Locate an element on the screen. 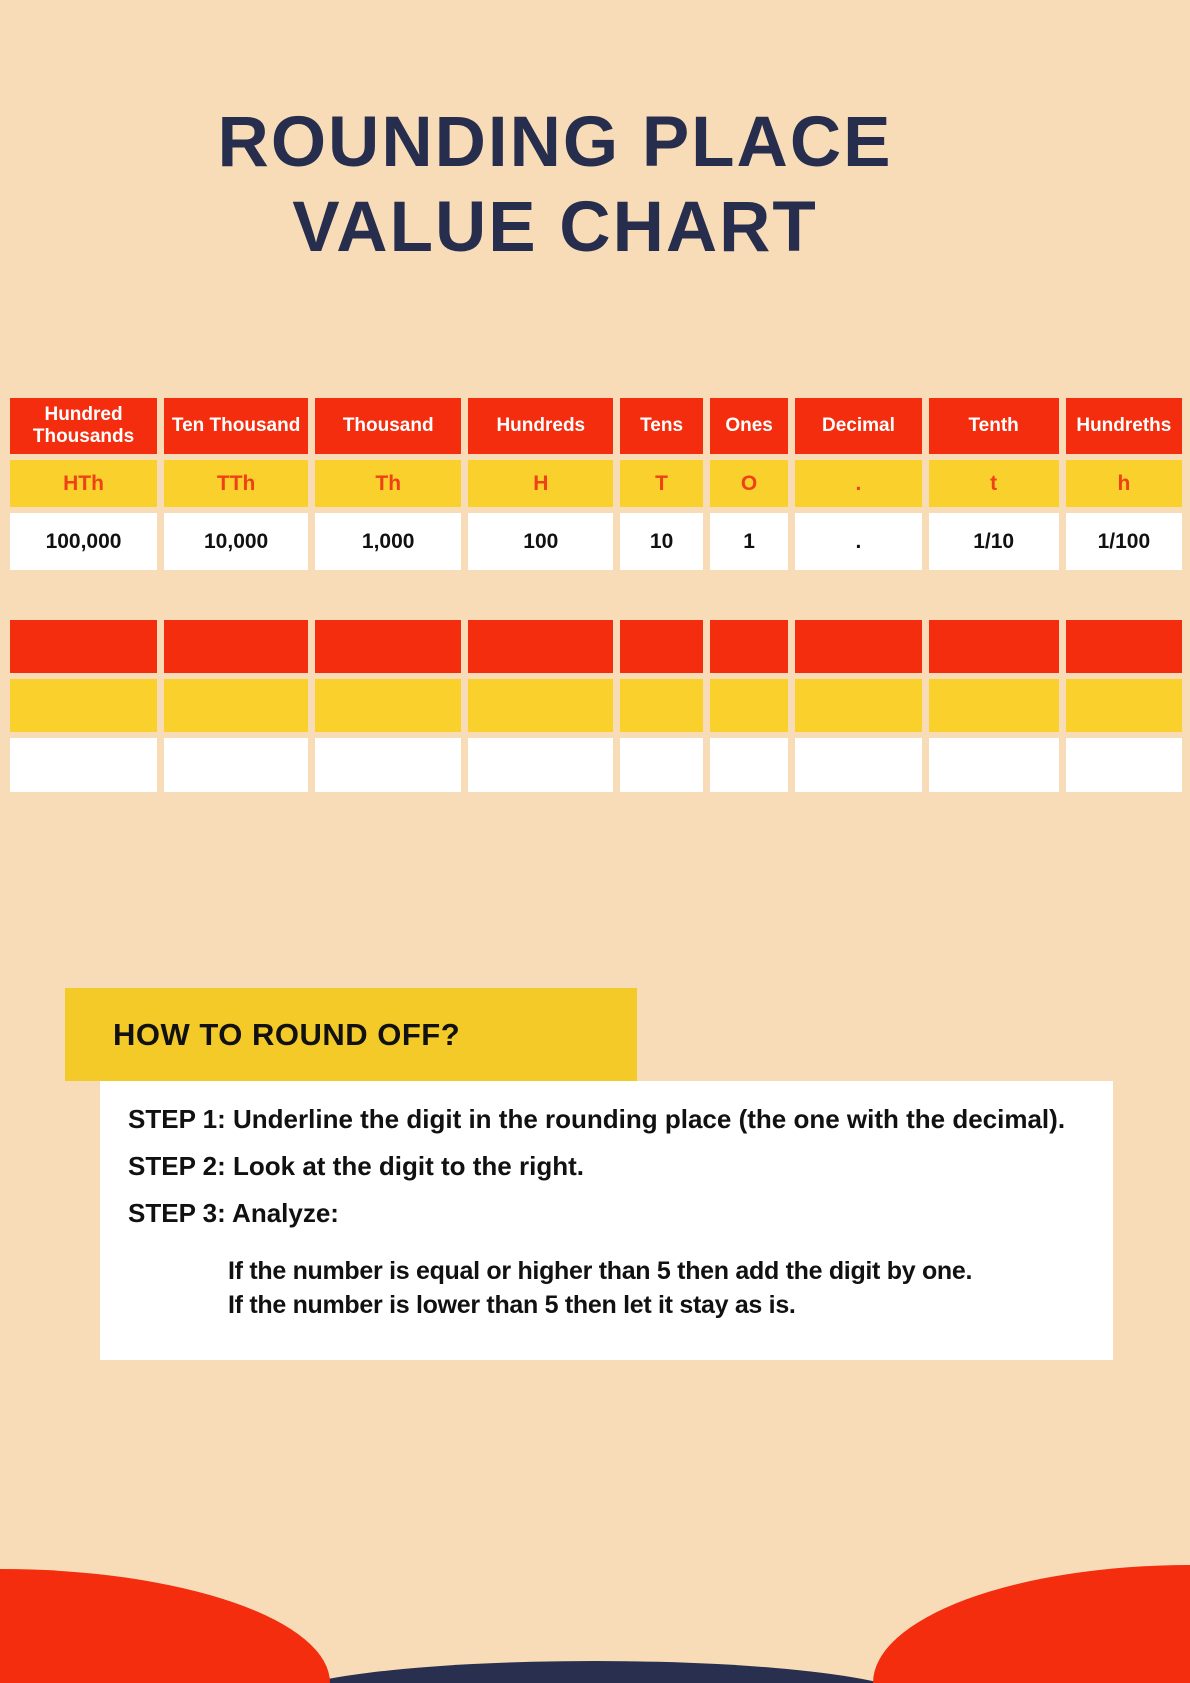  value-label: 100,000 is located at coordinates (83, 541).